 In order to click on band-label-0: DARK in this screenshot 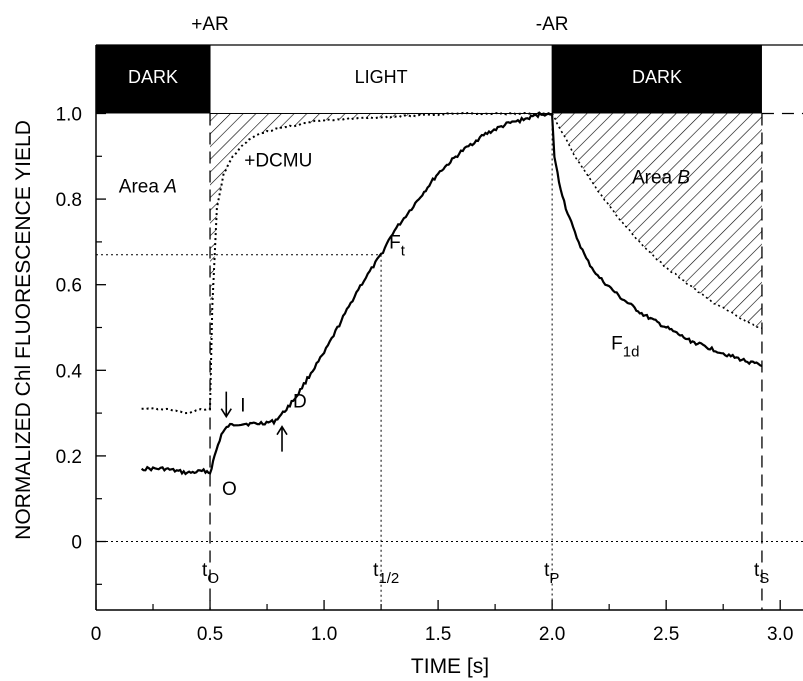, I will do `click(153, 77)`.